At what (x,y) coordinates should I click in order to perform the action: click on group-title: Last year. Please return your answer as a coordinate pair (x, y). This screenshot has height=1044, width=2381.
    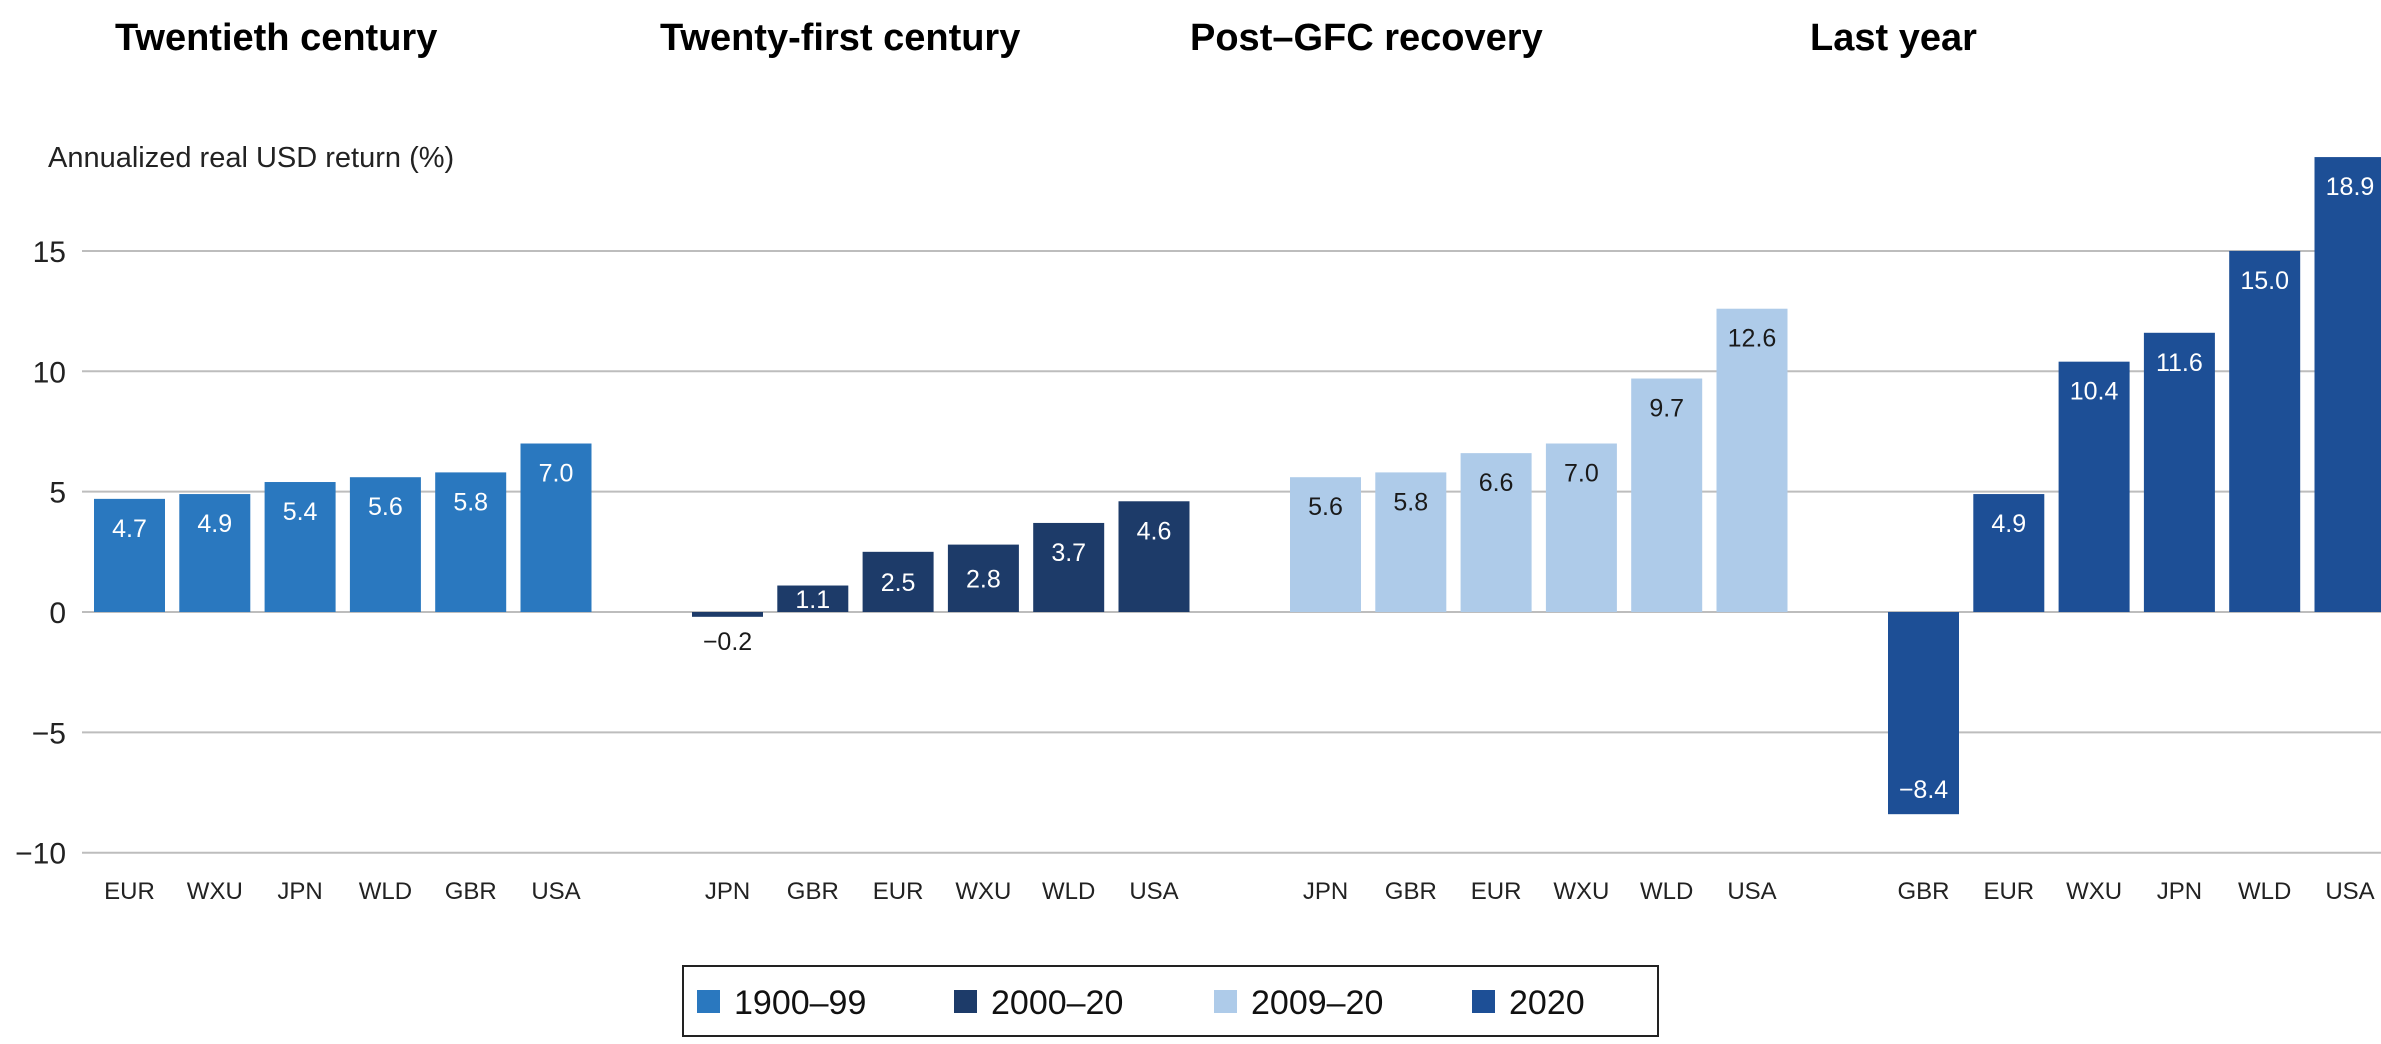
    Looking at the image, I should click on (1893, 38).